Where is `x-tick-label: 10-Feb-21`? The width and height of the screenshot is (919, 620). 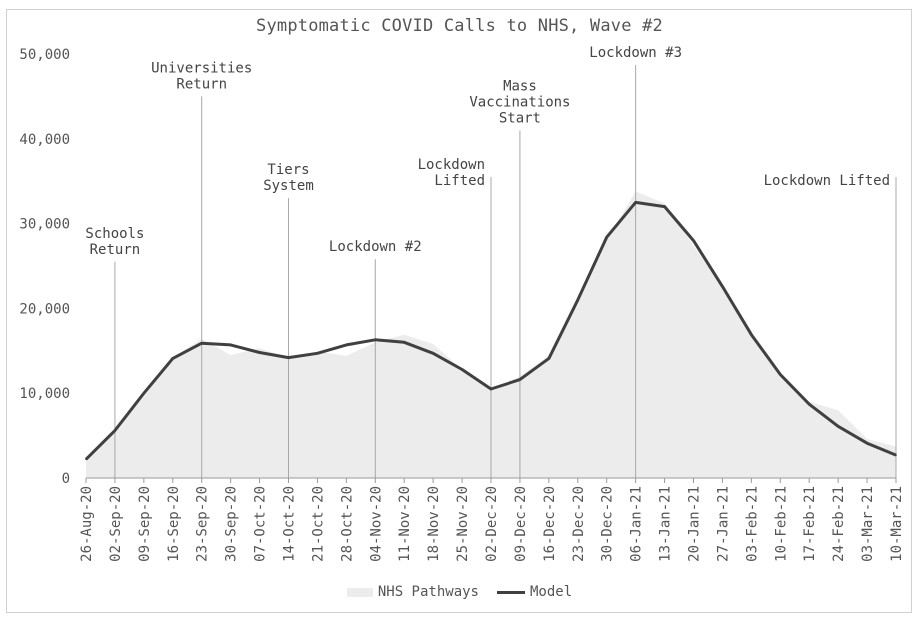
x-tick-label: 10-Feb-21 is located at coordinates (781, 524).